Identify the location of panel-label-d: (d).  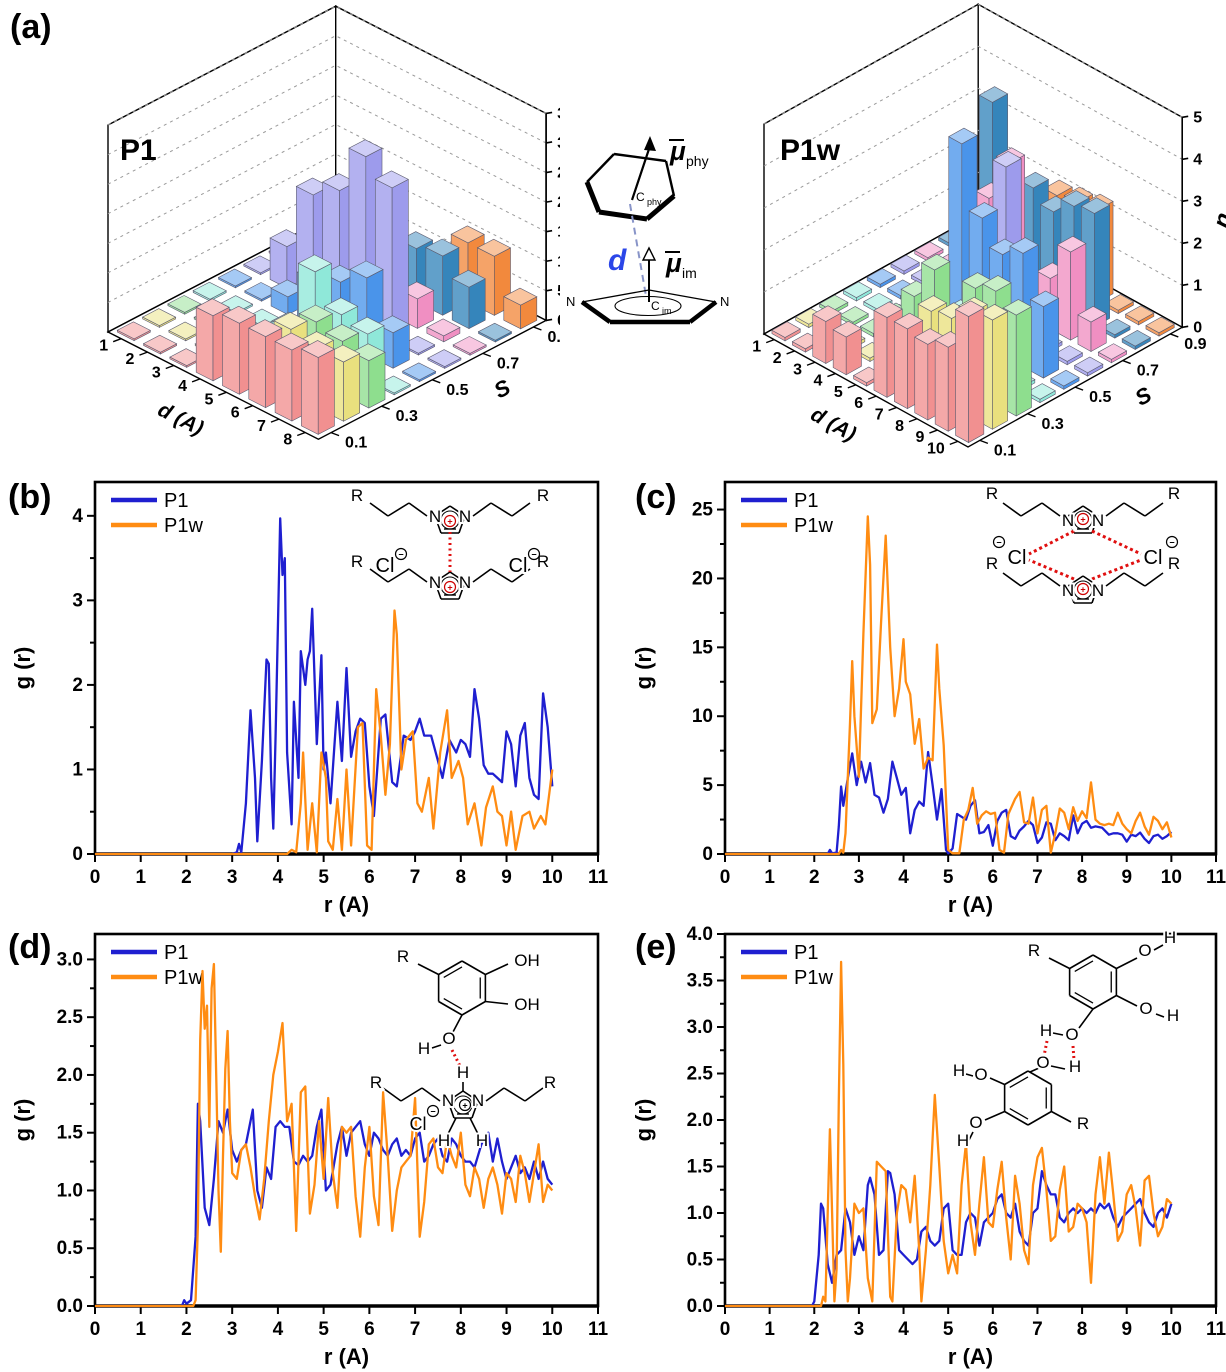
(30, 947).